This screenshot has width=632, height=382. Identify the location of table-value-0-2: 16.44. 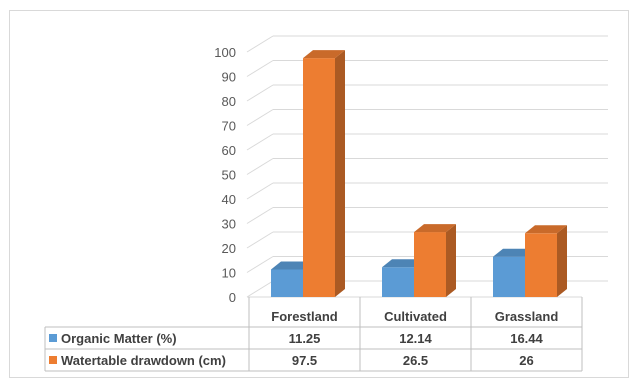
(526, 338).